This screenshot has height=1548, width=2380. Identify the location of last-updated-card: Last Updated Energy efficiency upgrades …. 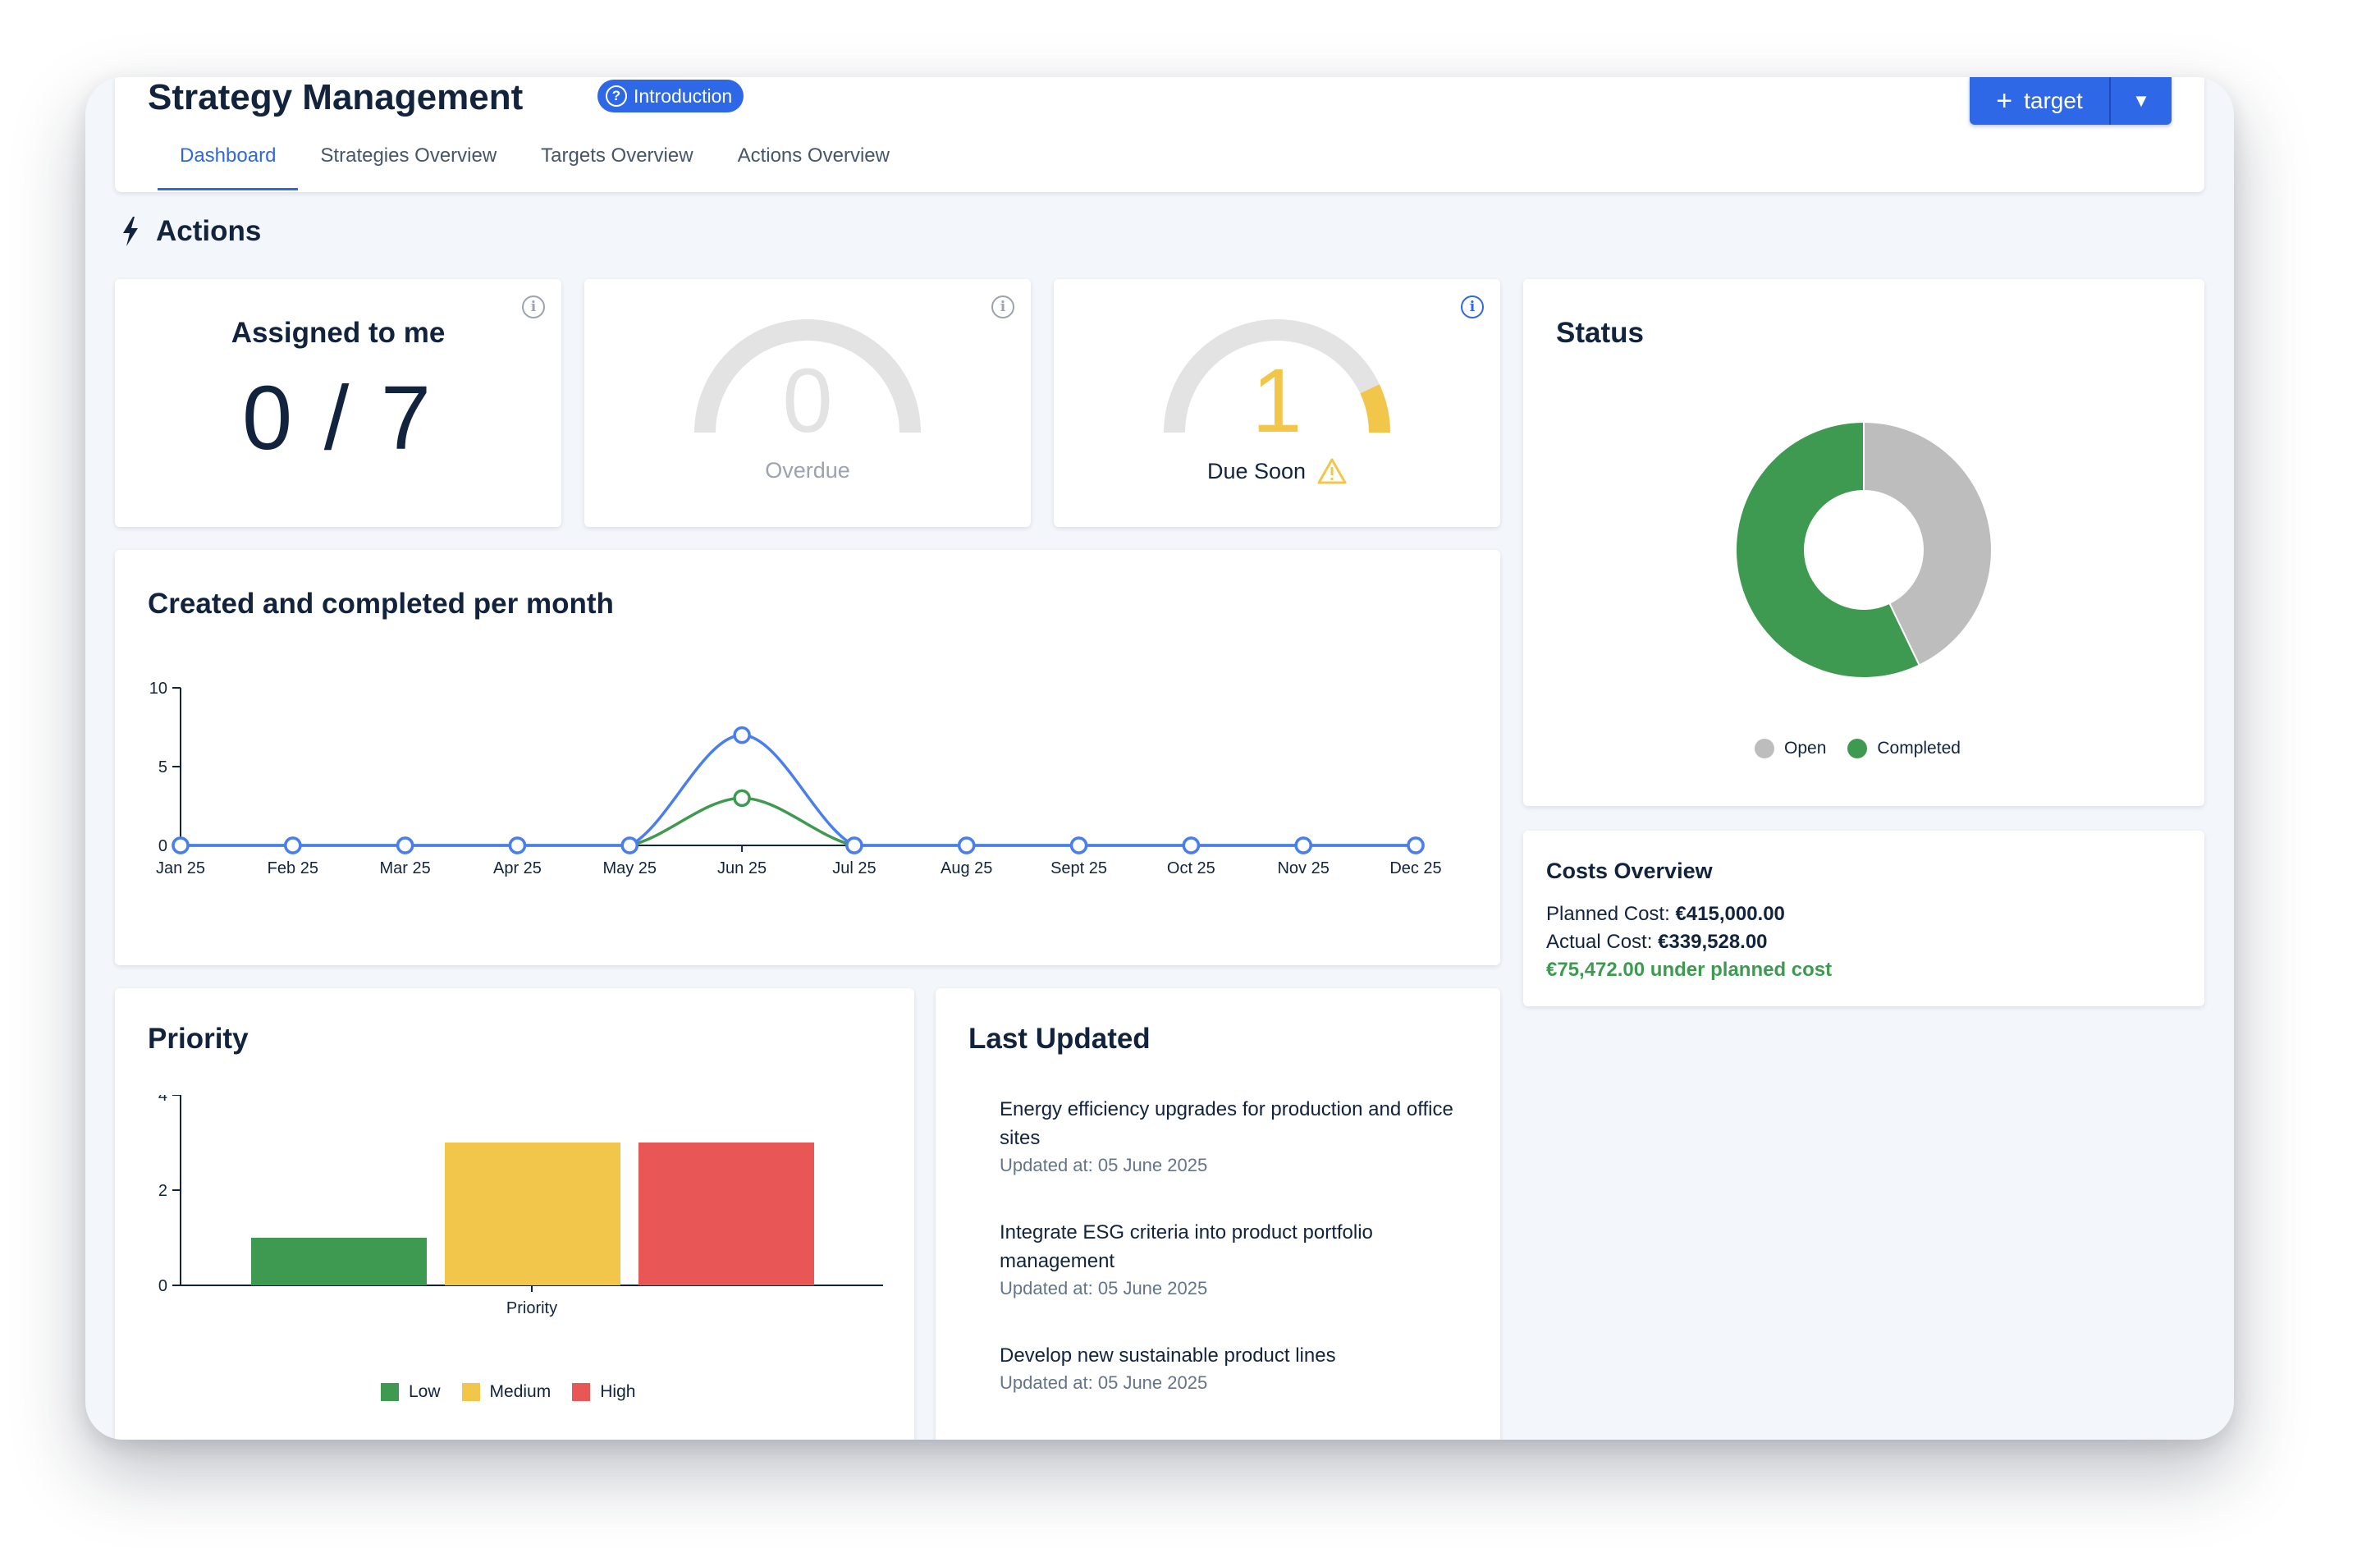
(1218, 1214).